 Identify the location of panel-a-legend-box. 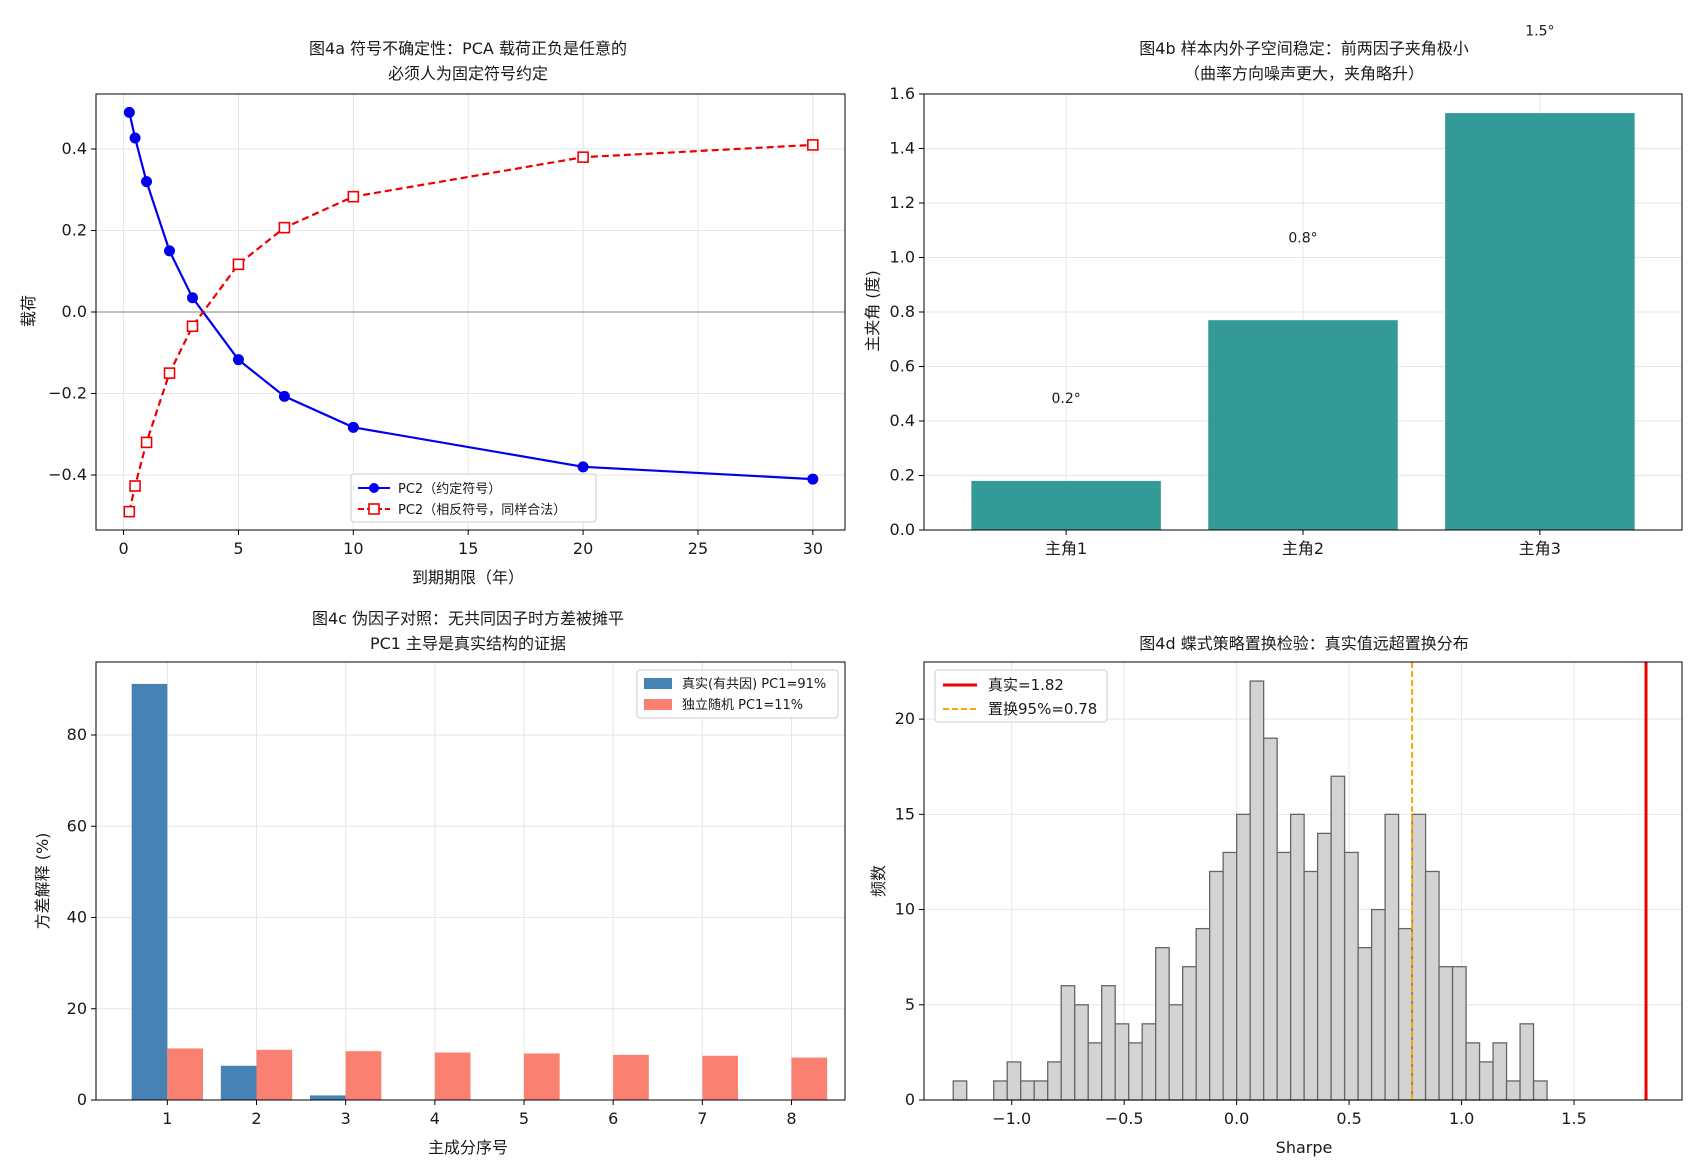
(473, 498).